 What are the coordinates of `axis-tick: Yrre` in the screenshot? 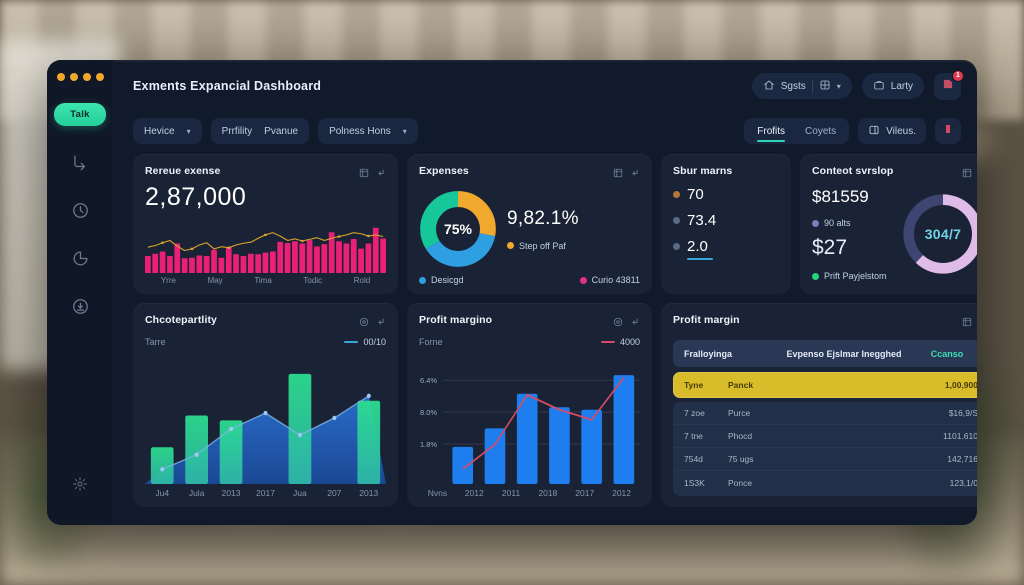 It's located at (168, 280).